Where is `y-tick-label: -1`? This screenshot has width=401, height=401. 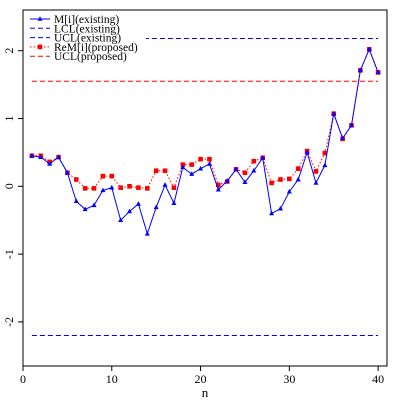
y-tick-label: -1 is located at coordinates (9, 254).